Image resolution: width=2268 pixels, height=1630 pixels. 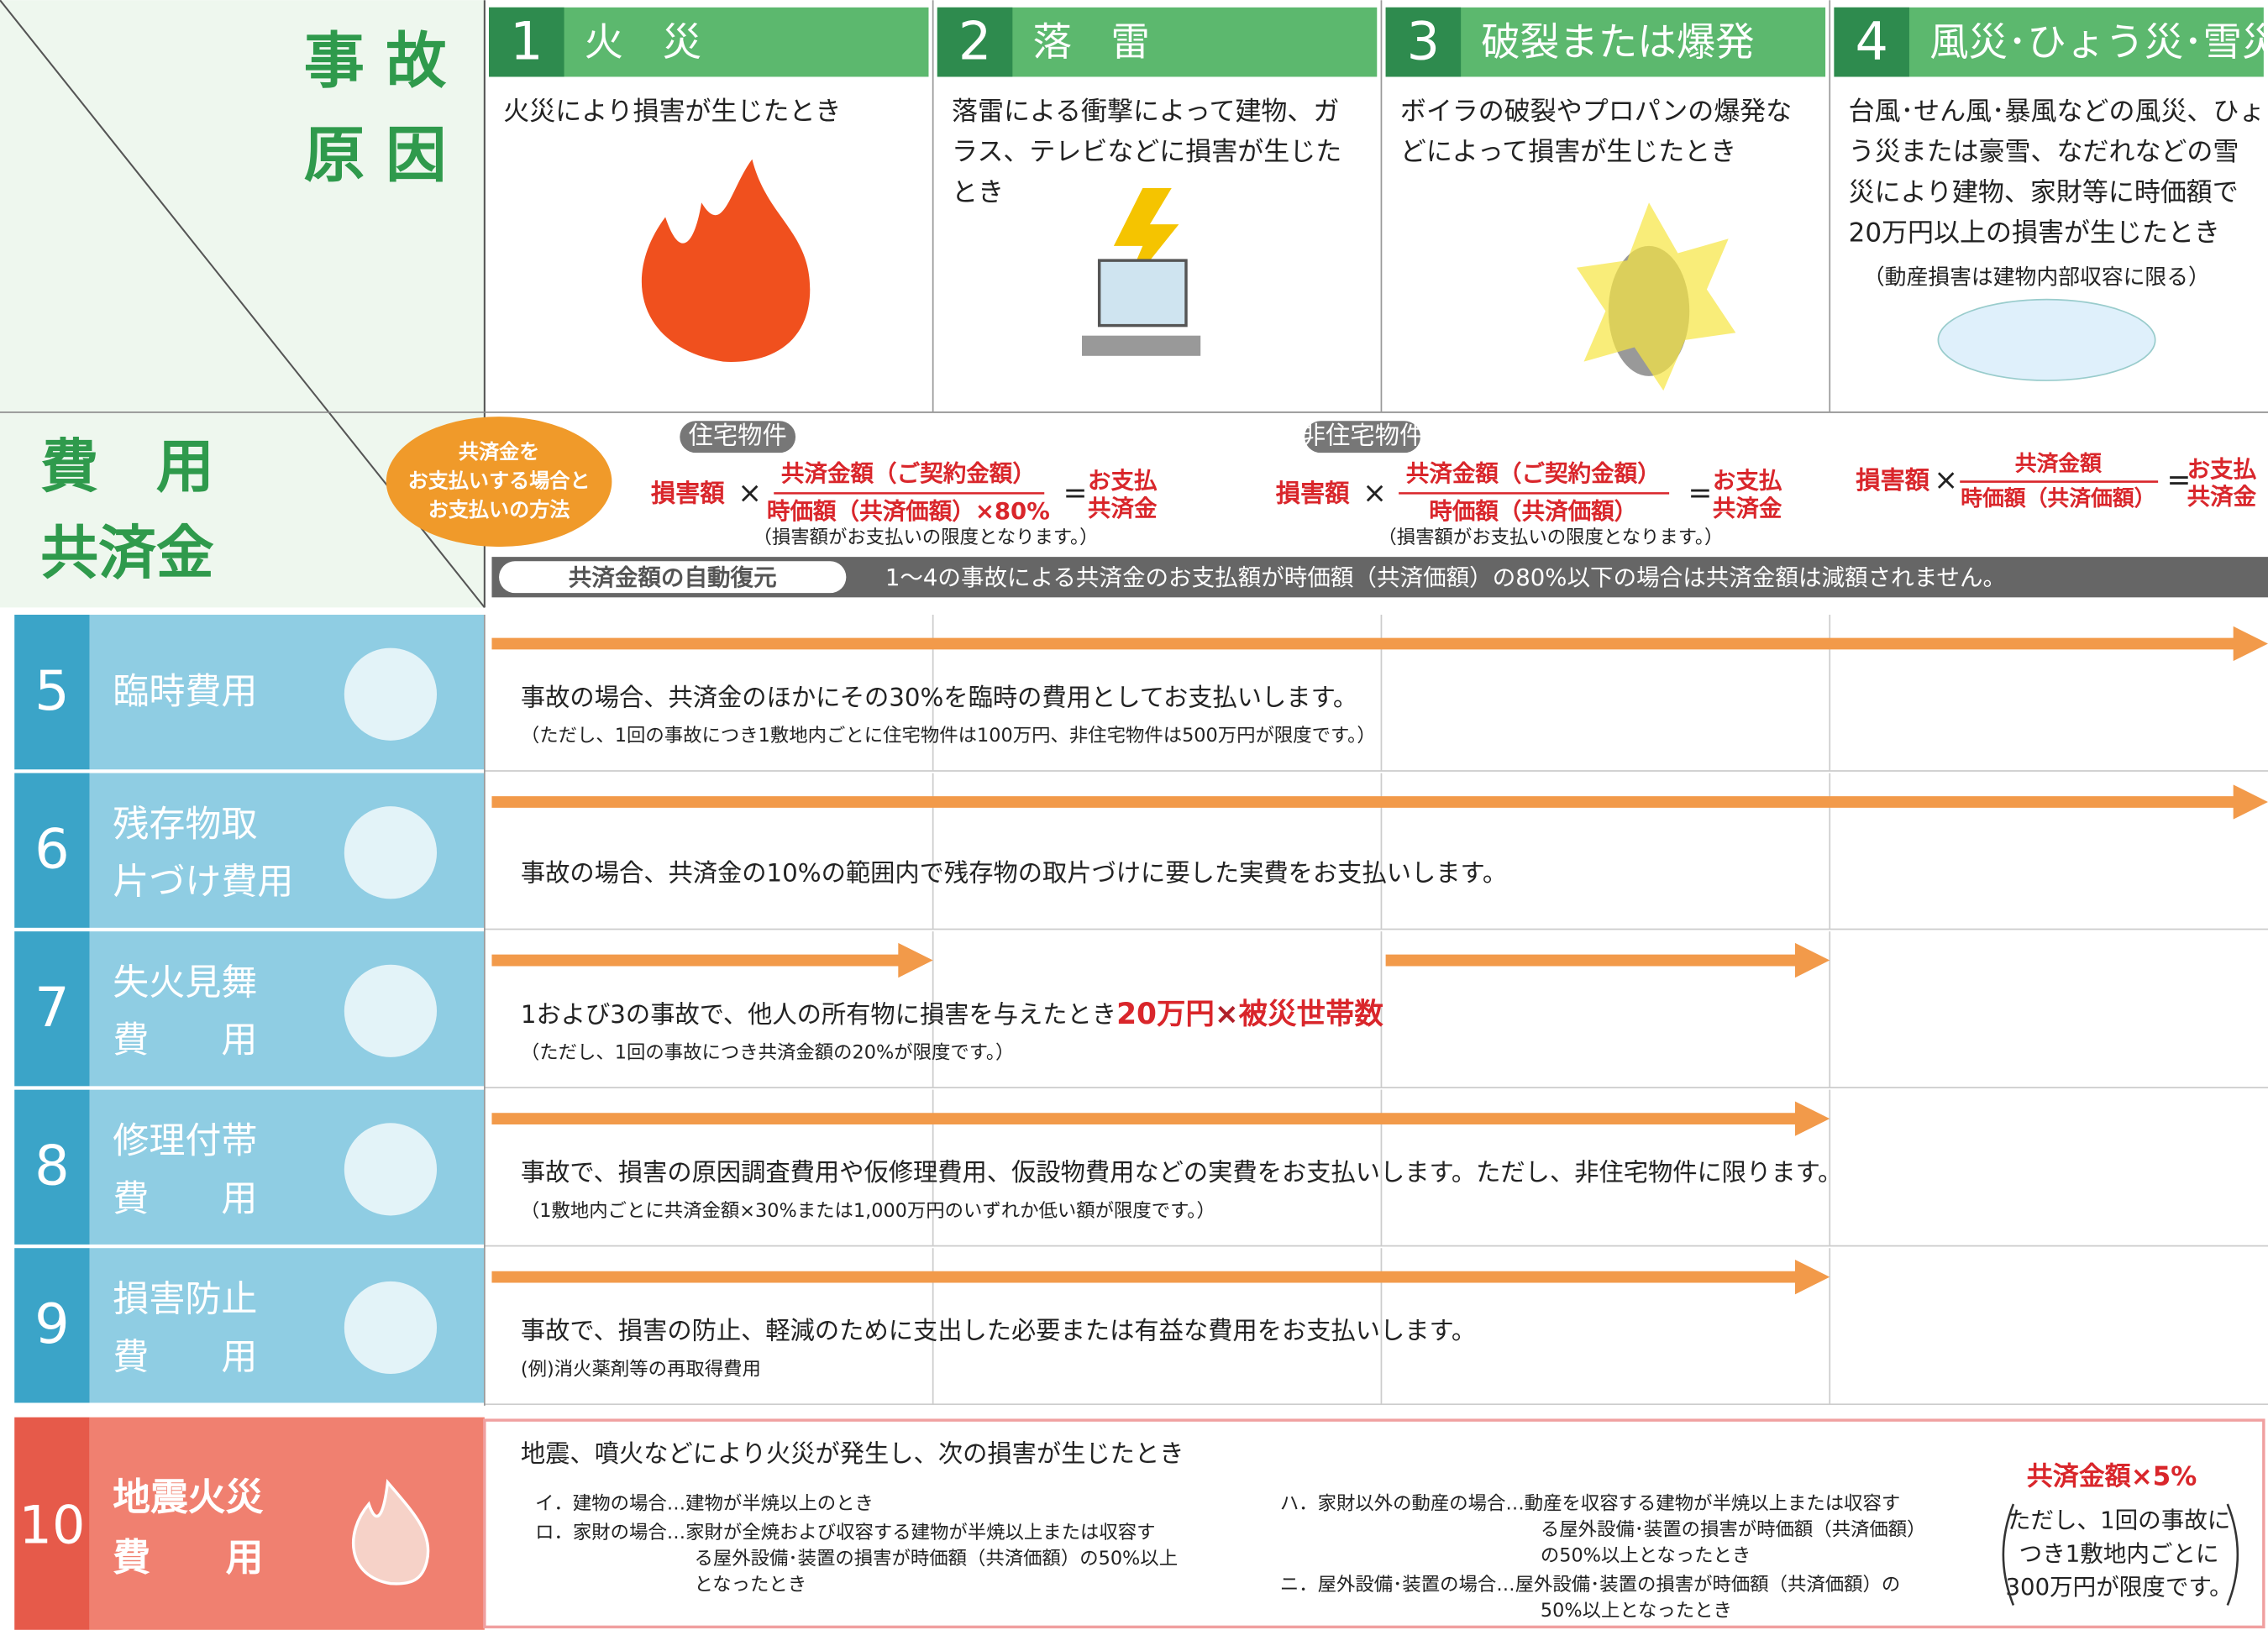 What do you see at coordinates (2119, 1587) in the screenshot?
I see `earthquake-limit: 300万円が限度です。` at bounding box center [2119, 1587].